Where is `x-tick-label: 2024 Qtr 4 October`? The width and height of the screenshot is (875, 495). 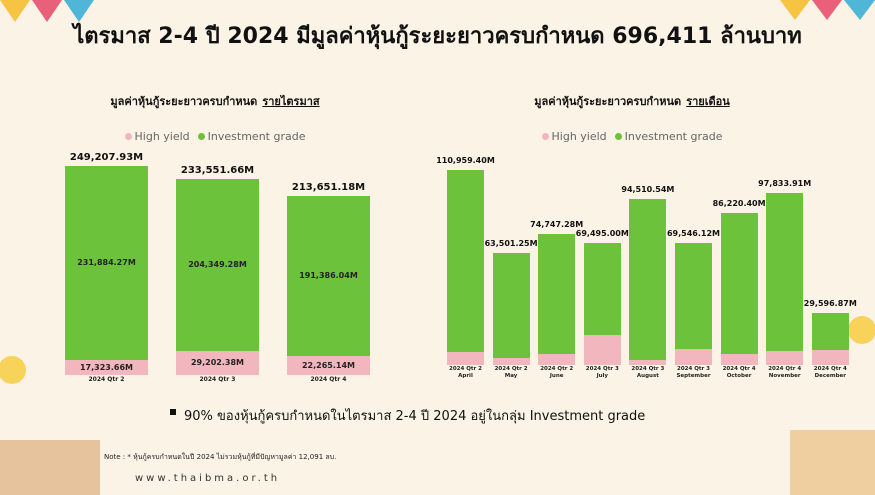
x-tick-label: 2024 Qtr 4 October is located at coordinates (739, 372).